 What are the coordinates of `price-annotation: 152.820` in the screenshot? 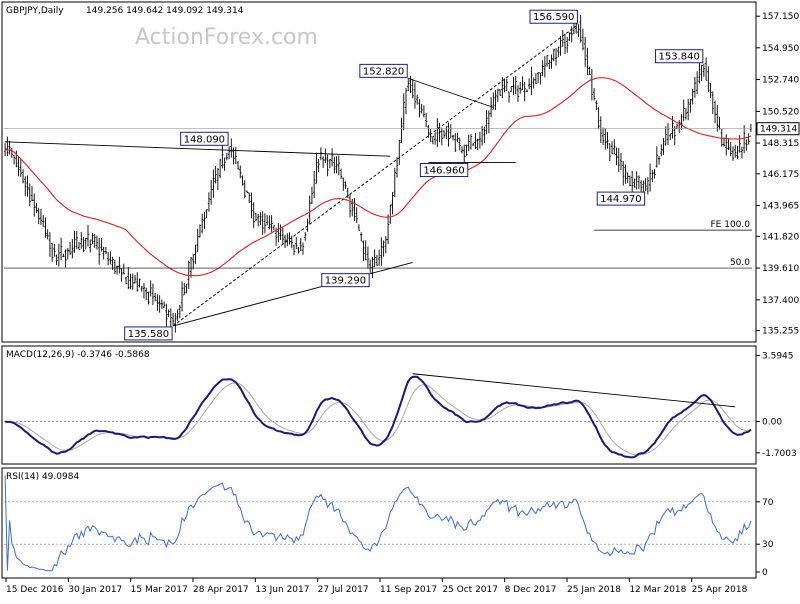 It's located at (383, 70).